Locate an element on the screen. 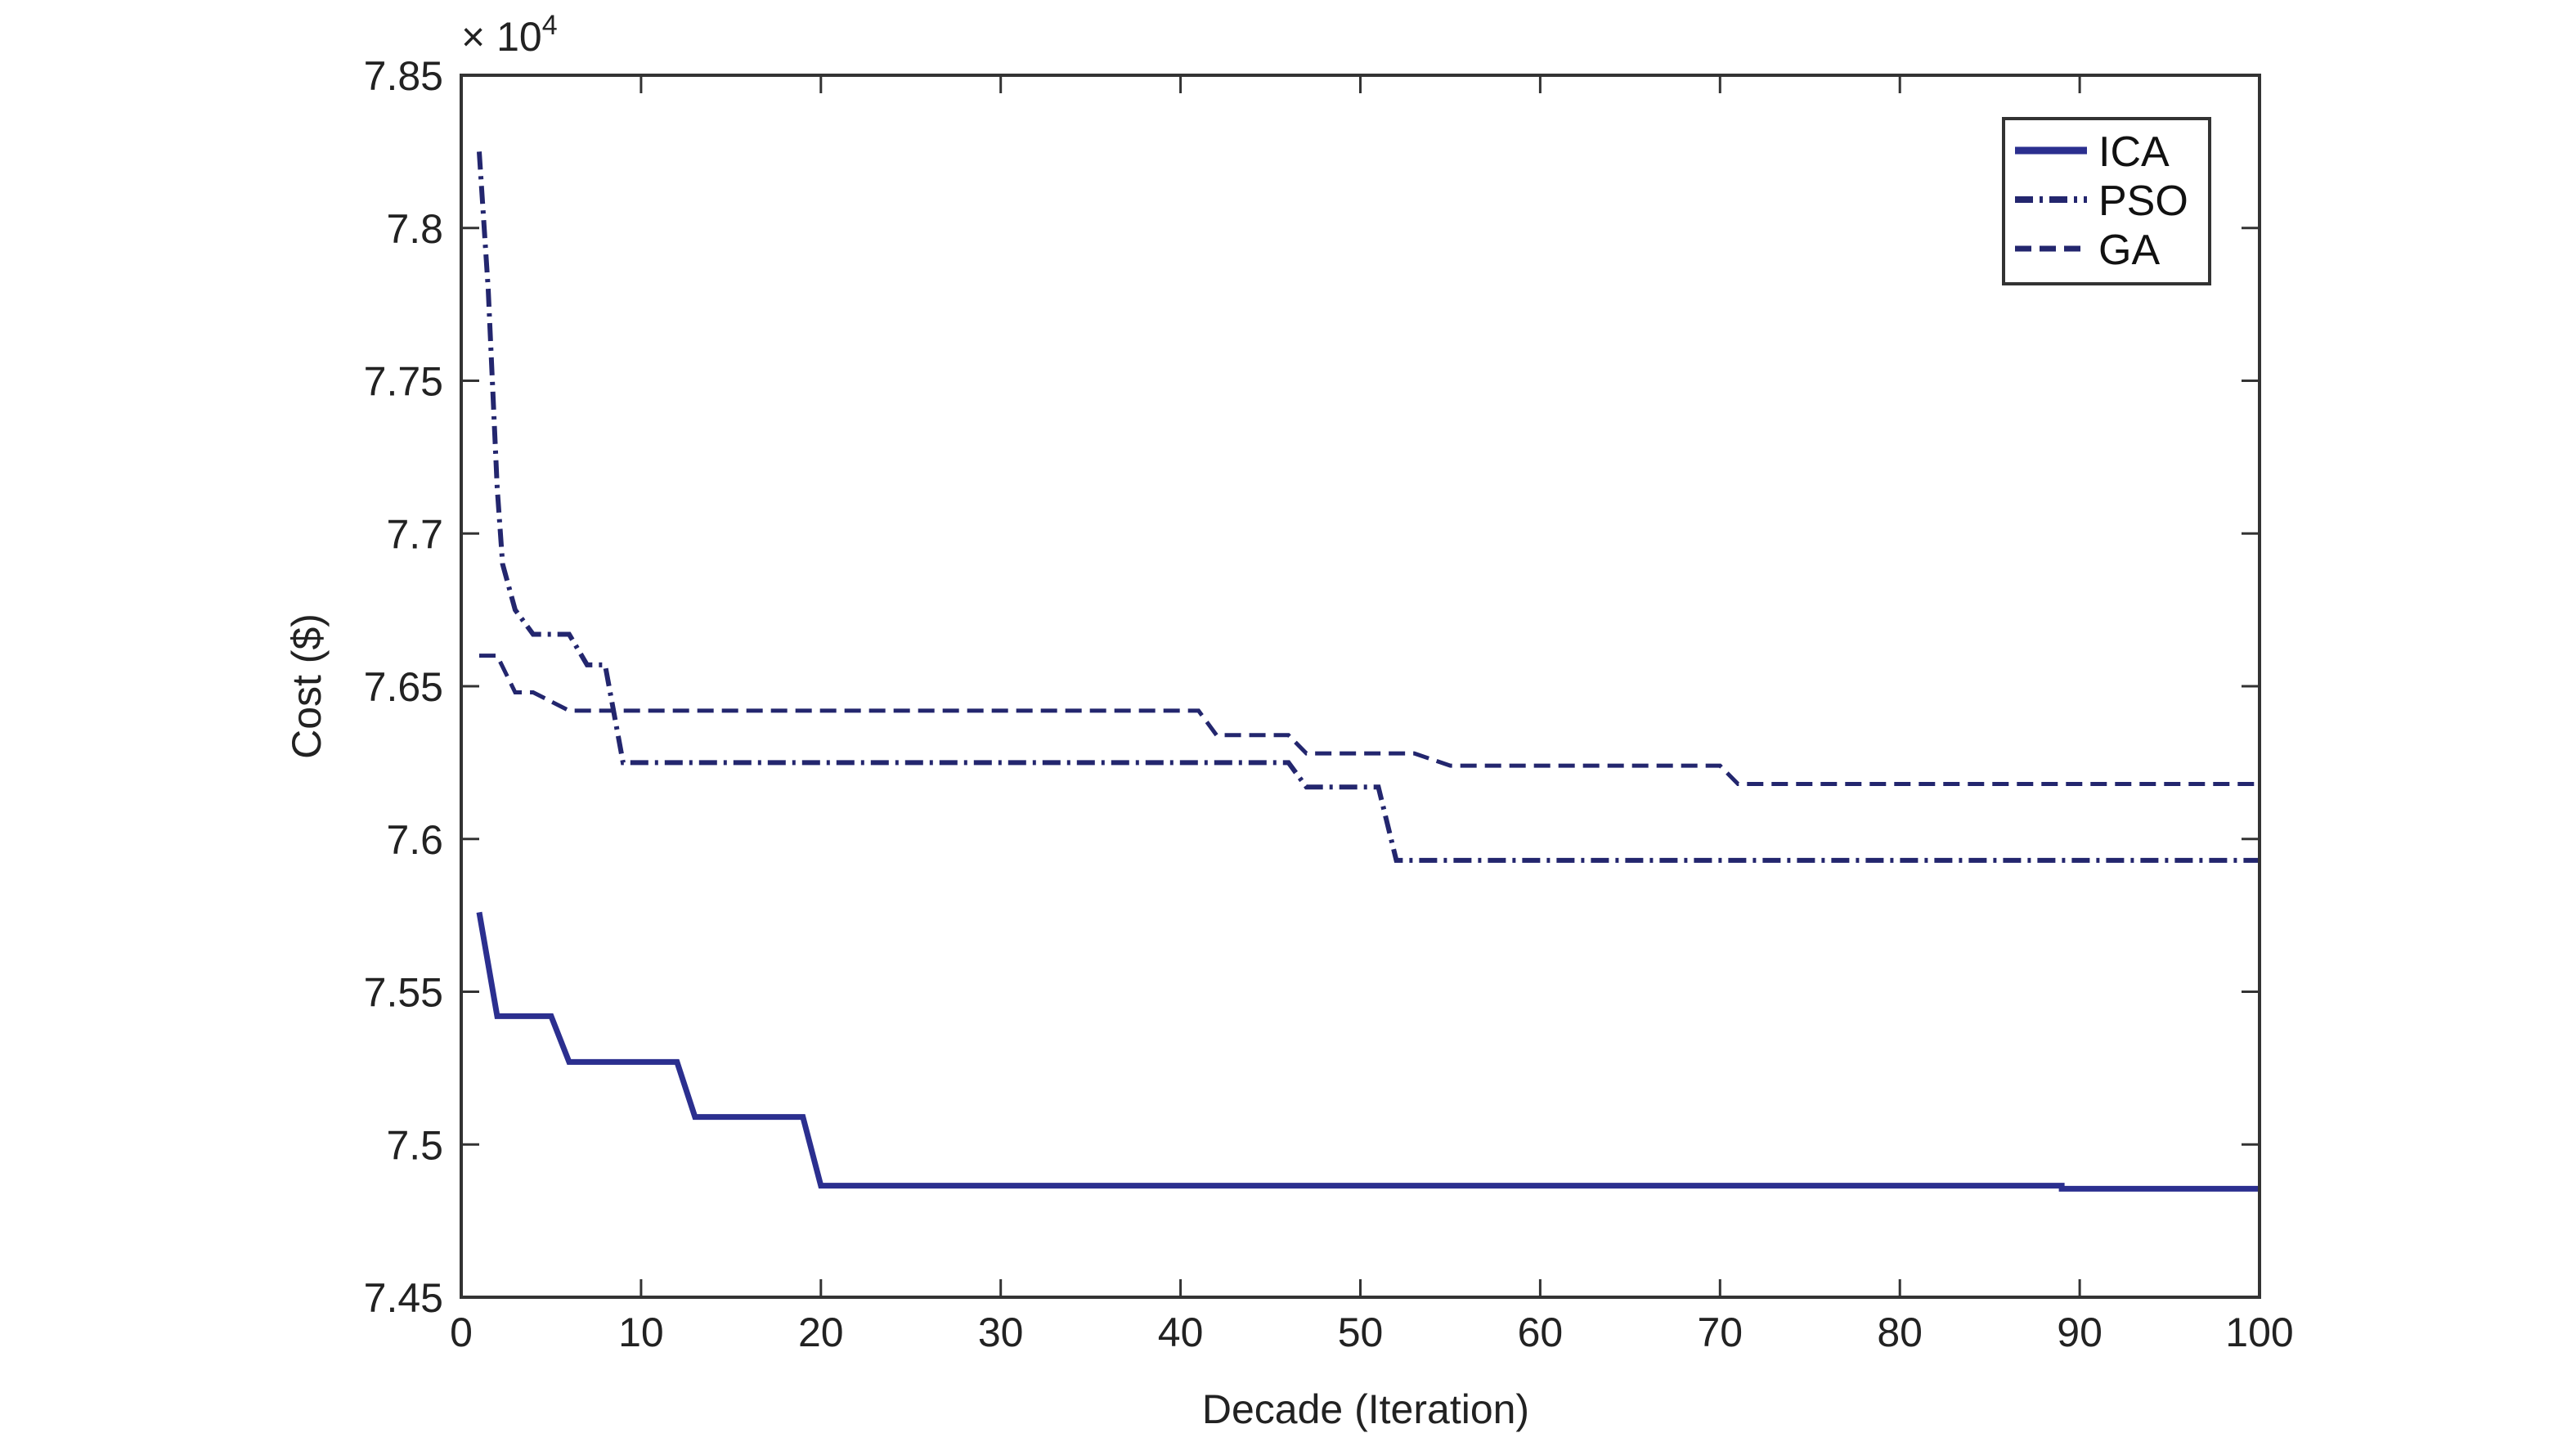 Image resolution: width=2576 pixels, height=1433 pixels. y-tick-label: 7.55 is located at coordinates (403, 993).